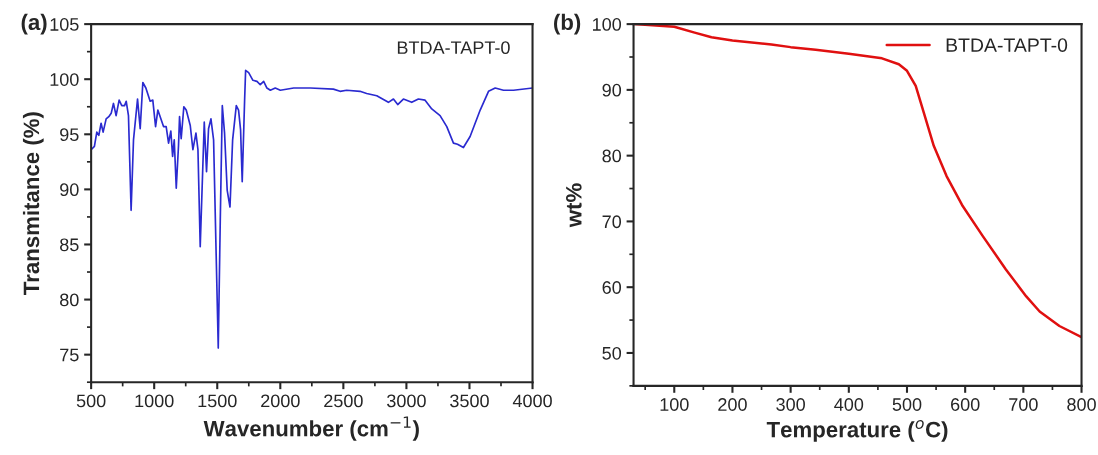  What do you see at coordinates (64, 24) in the screenshot?
I see `y-tick-label: 105` at bounding box center [64, 24].